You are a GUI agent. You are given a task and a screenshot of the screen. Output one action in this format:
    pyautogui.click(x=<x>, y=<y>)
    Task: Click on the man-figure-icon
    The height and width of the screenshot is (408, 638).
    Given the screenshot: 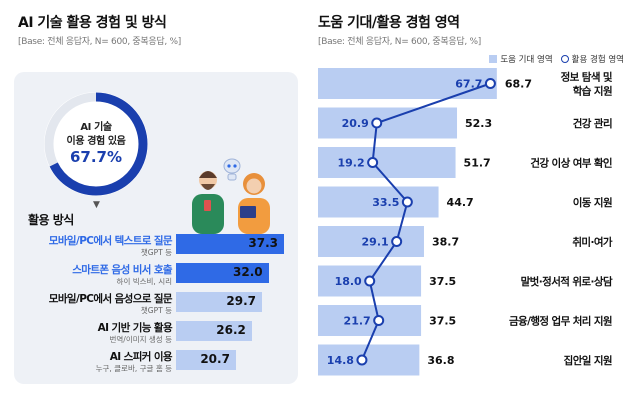 What is the action you would take?
    pyautogui.click(x=208, y=202)
    